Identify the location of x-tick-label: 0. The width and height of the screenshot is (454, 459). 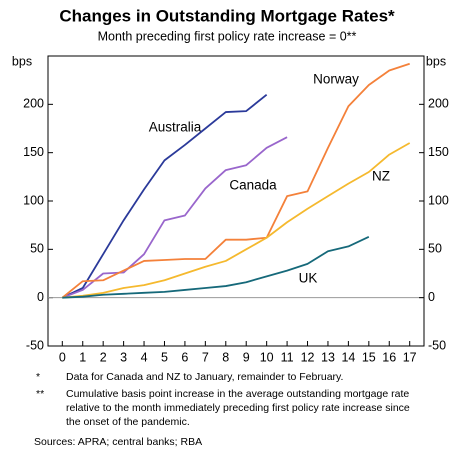
(62, 357).